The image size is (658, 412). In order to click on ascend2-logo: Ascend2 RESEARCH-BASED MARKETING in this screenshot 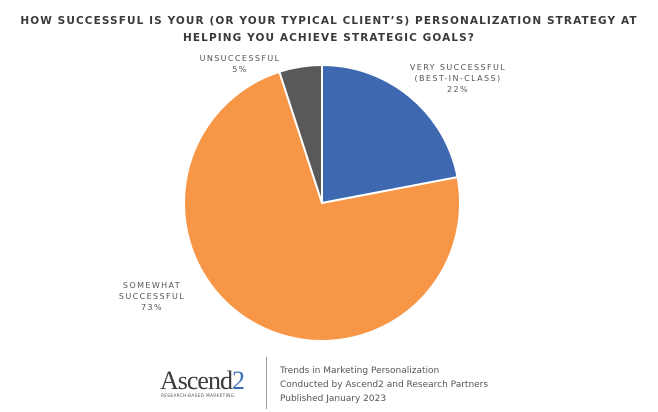, I will do `click(210, 385)`.